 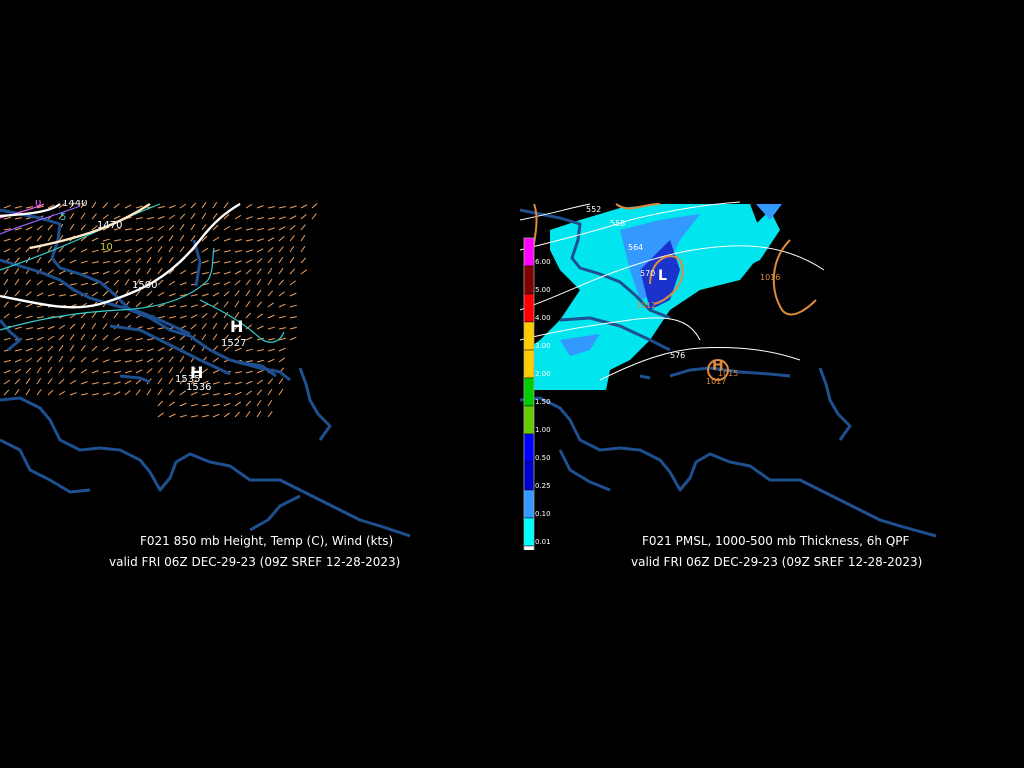 I want to click on secondary-high-symbol: H, so click(x=196, y=372).